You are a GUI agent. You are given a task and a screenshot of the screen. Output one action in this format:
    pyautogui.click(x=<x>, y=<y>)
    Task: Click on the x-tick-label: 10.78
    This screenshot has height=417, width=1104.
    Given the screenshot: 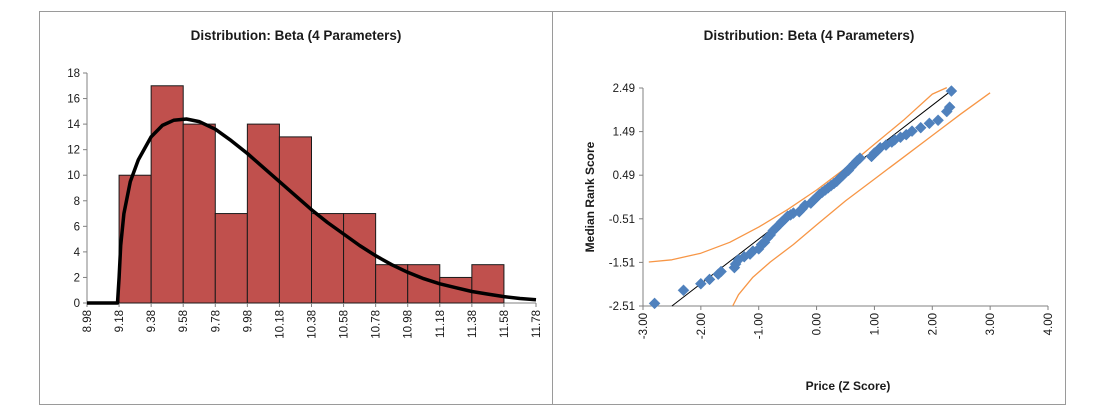 What is the action you would take?
    pyautogui.click(x=377, y=324)
    